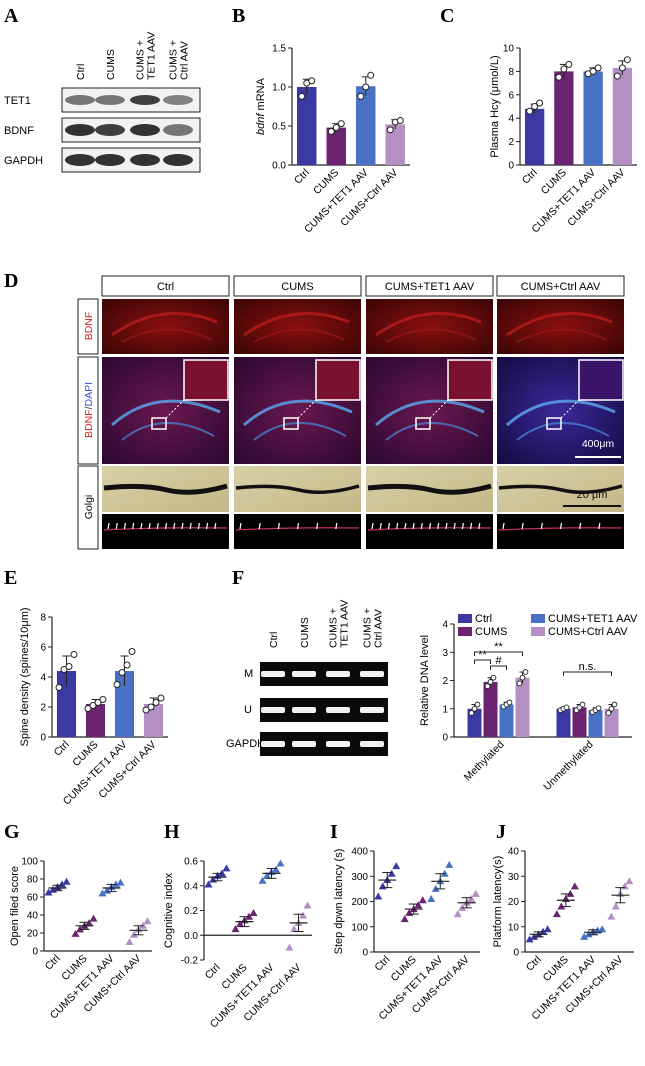 The width and height of the screenshot is (645, 1066). What do you see at coordinates (334, 832) in the screenshot?
I see `panel-letter-i: I` at bounding box center [334, 832].